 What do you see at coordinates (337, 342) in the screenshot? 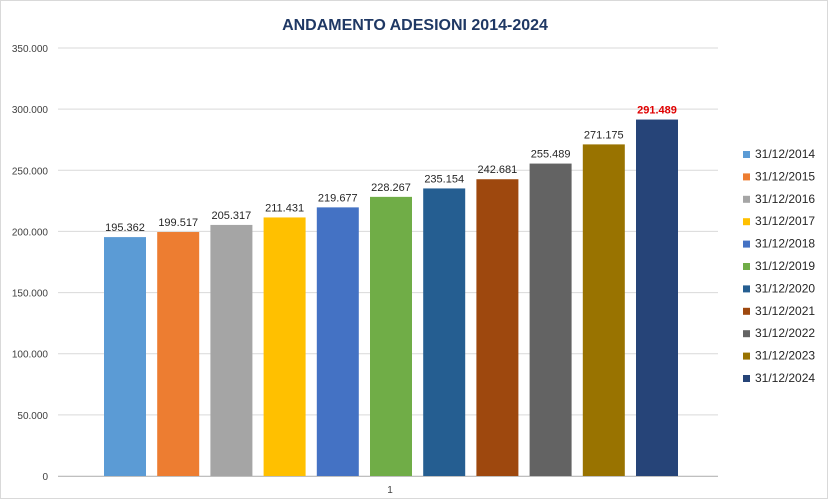
I see `bar-31-12-2018` at bounding box center [337, 342].